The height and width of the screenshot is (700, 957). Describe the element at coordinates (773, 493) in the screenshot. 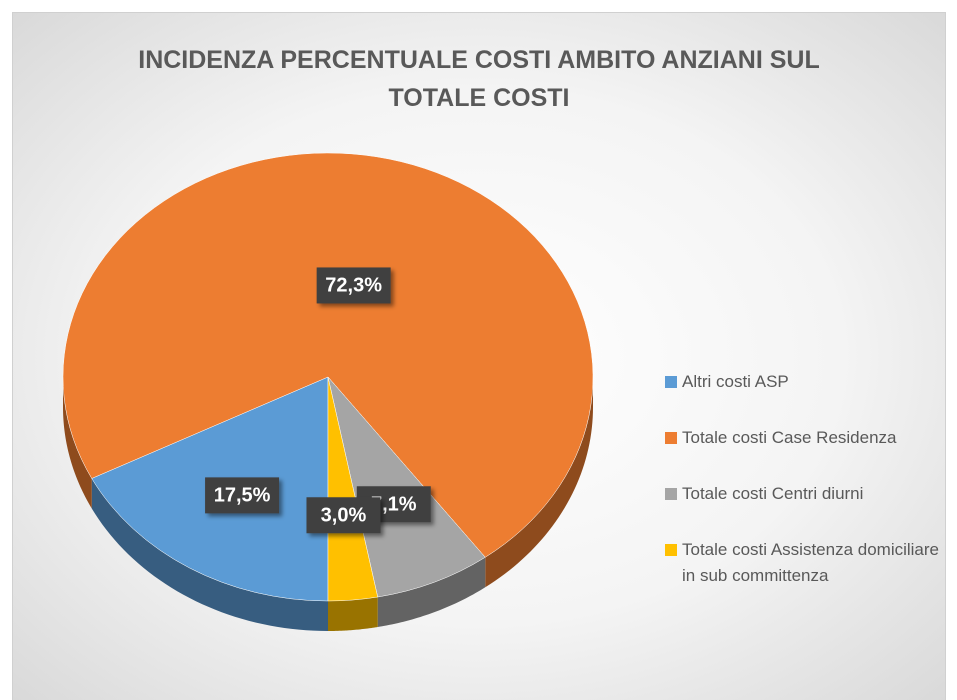

I see `legend-label: Totale costi Centri diurni` at that location.